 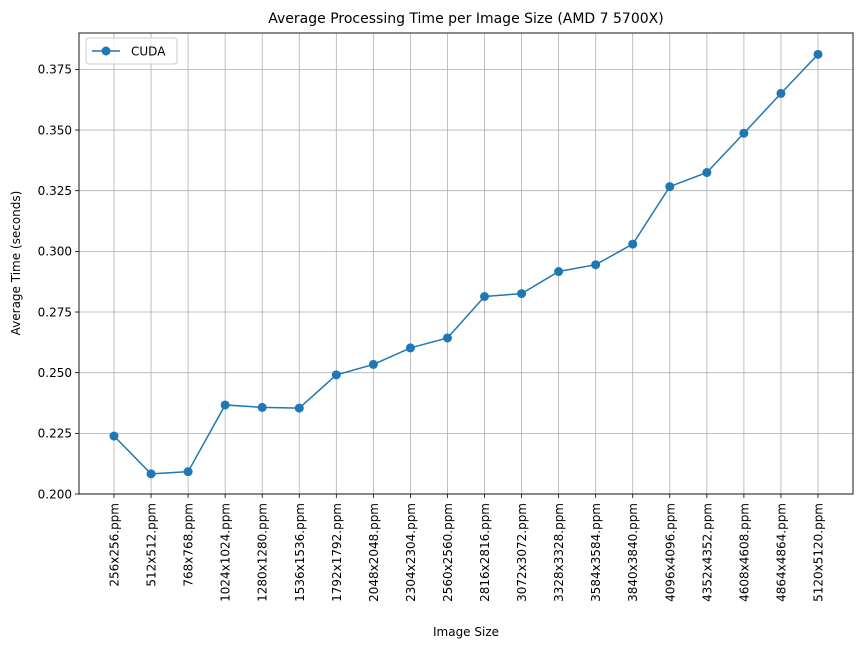 What do you see at coordinates (55, 312) in the screenshot?
I see `y-tick-label: 0.275` at bounding box center [55, 312].